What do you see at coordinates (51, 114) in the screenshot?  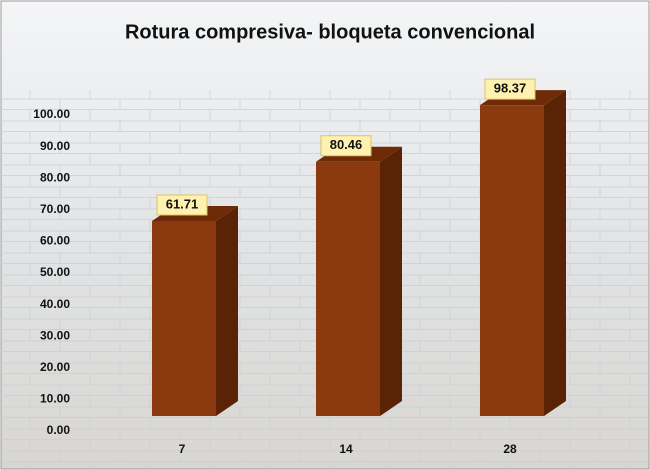 I see `y-tick-label: 100.00` at bounding box center [51, 114].